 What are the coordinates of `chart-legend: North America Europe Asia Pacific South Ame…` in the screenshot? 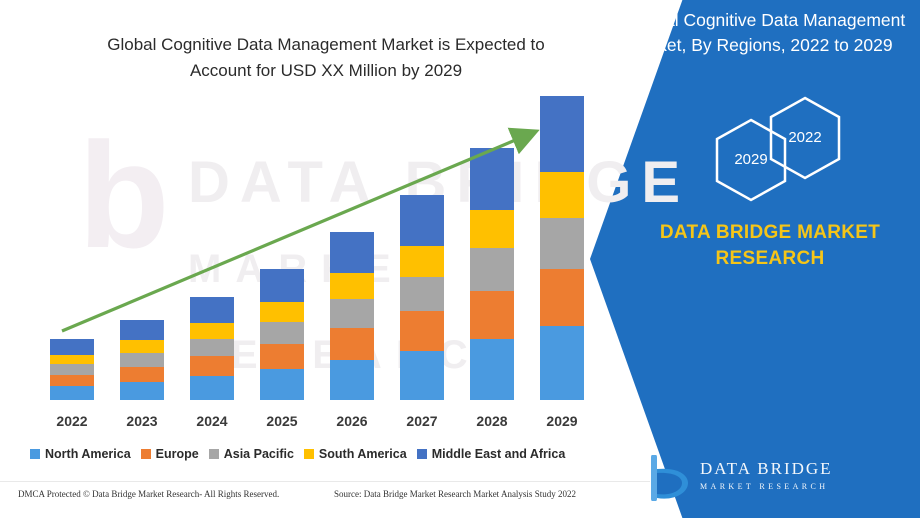 It's located at (320, 454).